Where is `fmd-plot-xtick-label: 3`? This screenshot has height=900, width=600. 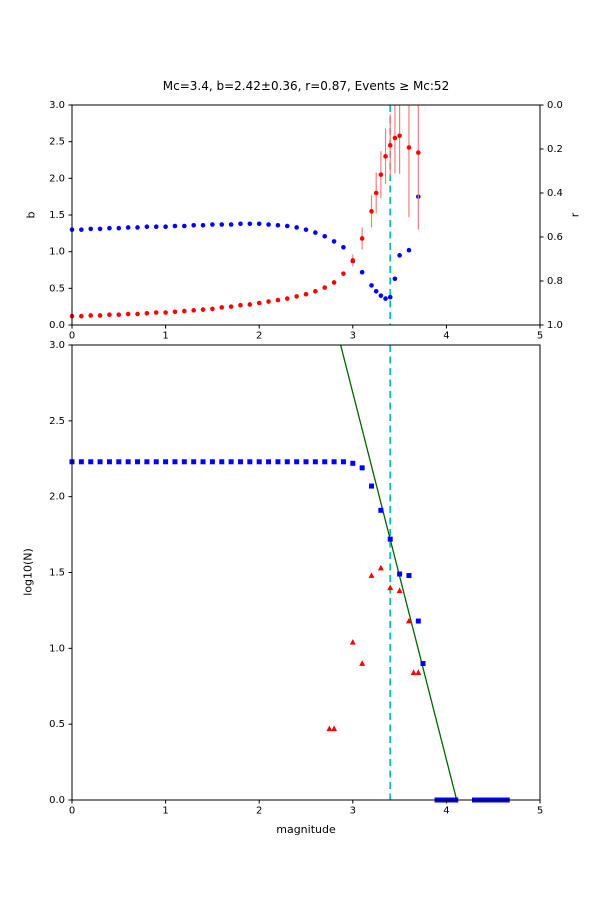
fmd-plot-xtick-label: 3 is located at coordinates (353, 810).